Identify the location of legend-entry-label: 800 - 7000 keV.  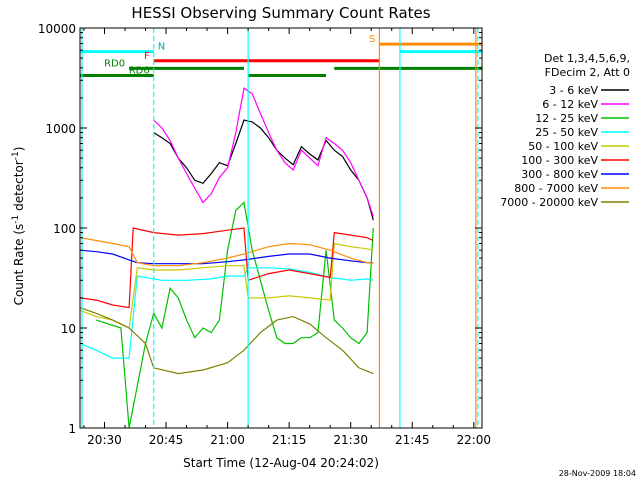
(556, 188).